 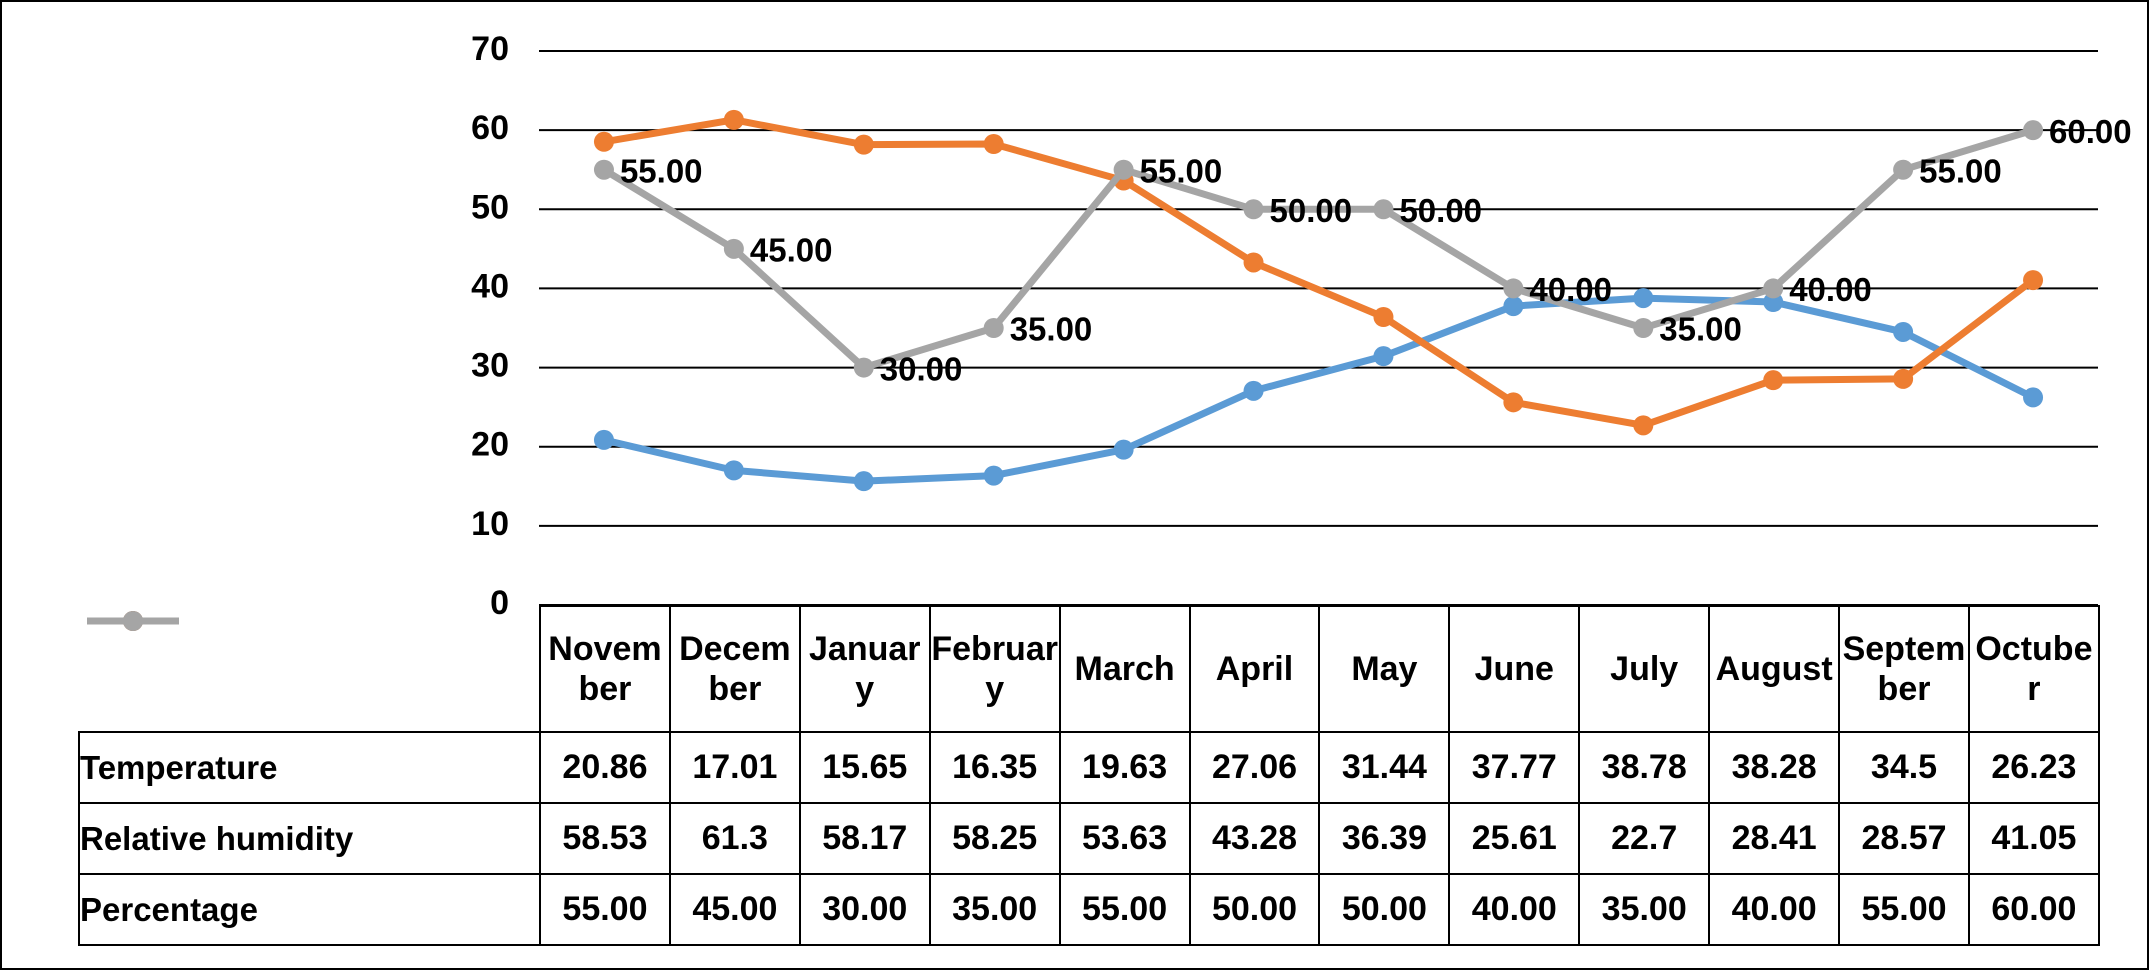 What do you see at coordinates (1774, 838) in the screenshot?
I see `table-value: 28.41` at bounding box center [1774, 838].